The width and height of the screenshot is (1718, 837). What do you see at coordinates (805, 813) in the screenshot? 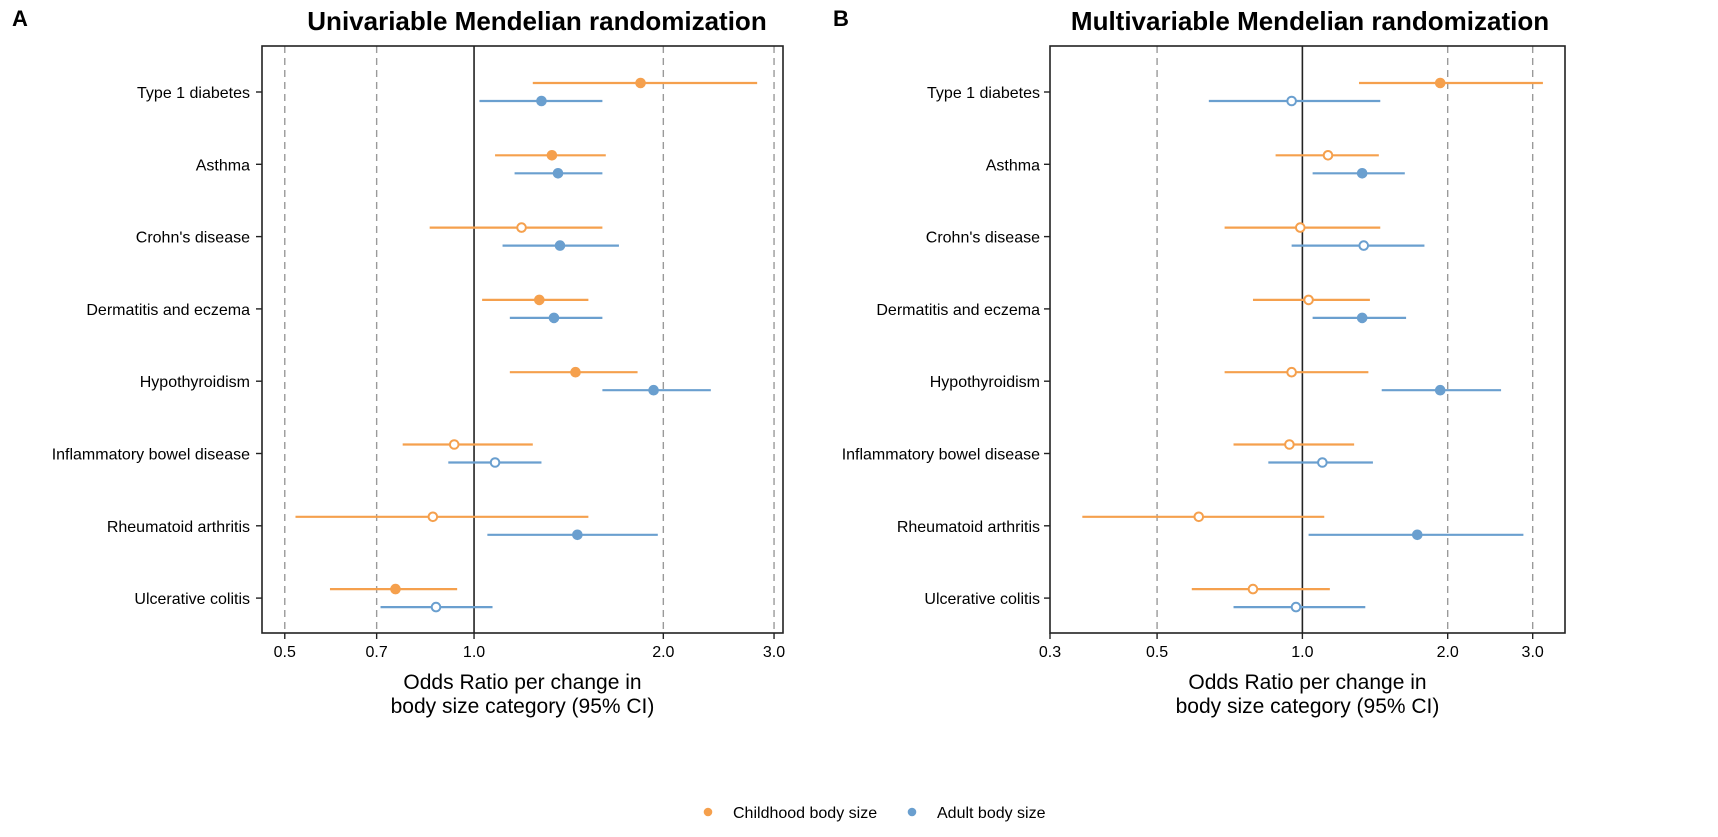
I see `legend-label: Childhood body size` at bounding box center [805, 813].